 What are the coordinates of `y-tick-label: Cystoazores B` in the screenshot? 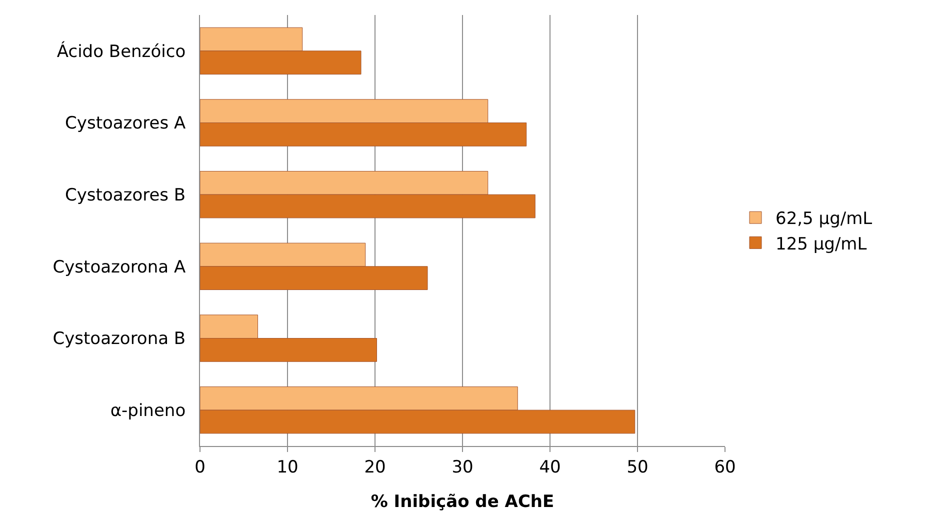 It's located at (125, 196).